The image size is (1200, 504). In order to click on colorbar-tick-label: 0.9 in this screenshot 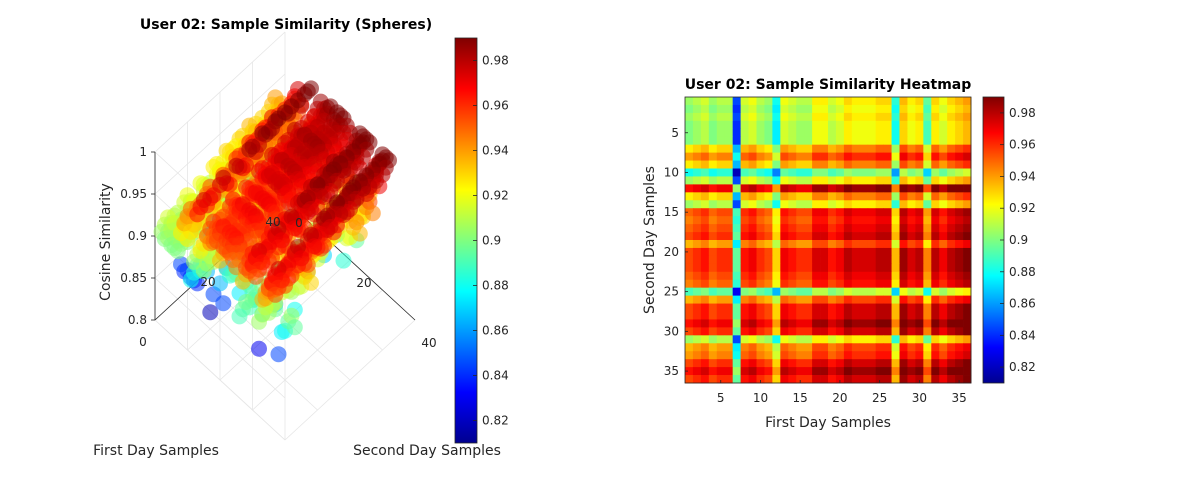, I will do `click(1018, 240)`.